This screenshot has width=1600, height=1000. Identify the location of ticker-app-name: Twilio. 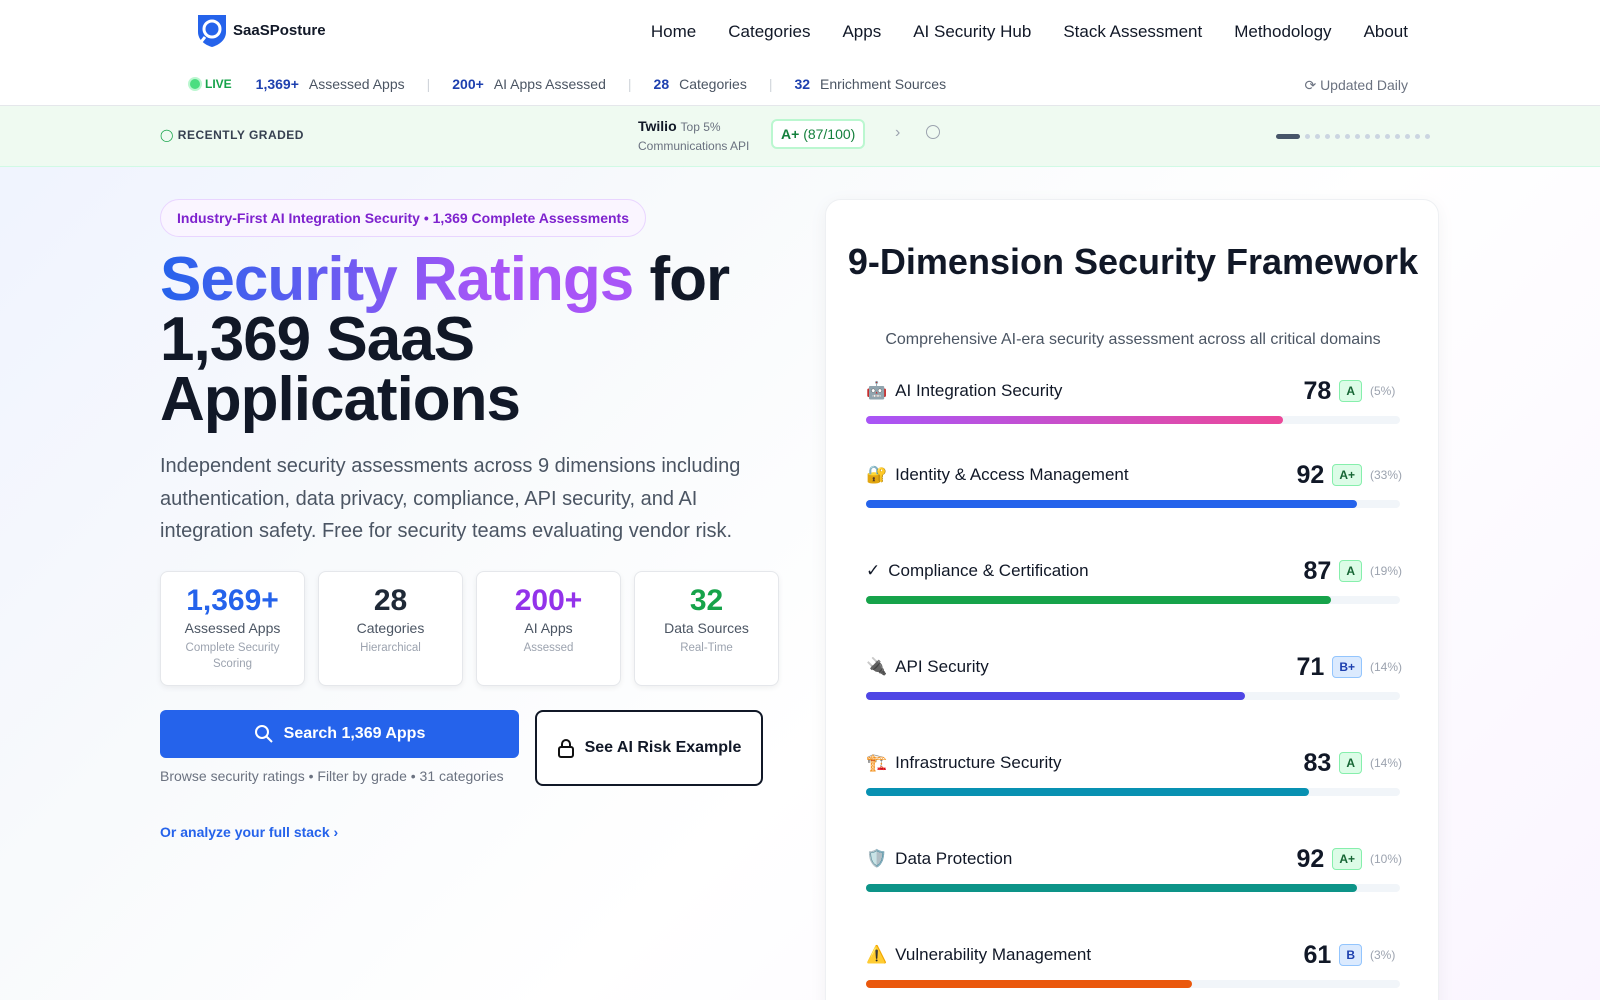
(657, 126).